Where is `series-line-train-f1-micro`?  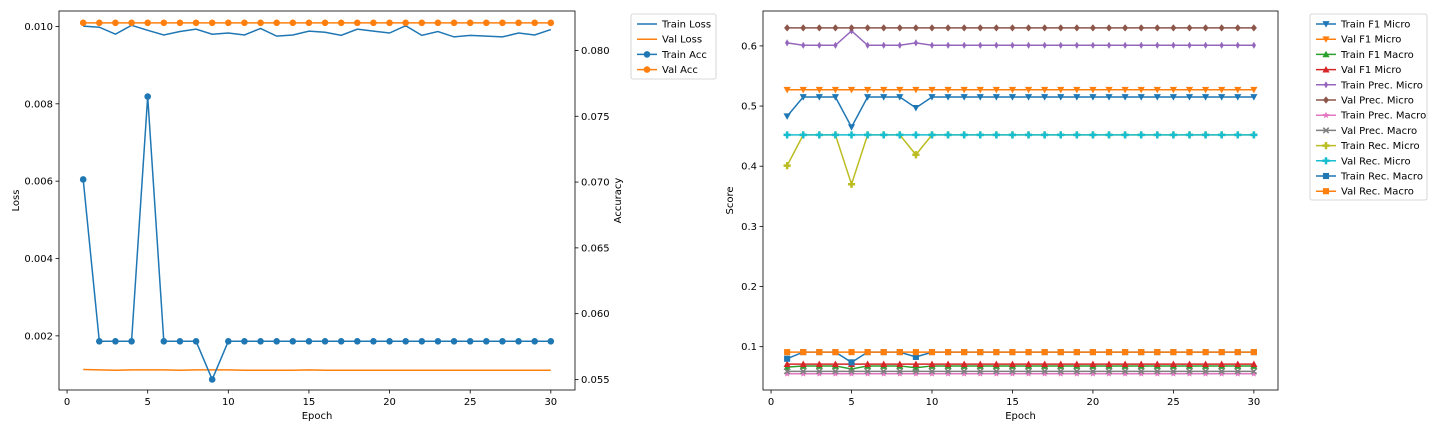
series-line-train-f1-micro is located at coordinates (1020, 112).